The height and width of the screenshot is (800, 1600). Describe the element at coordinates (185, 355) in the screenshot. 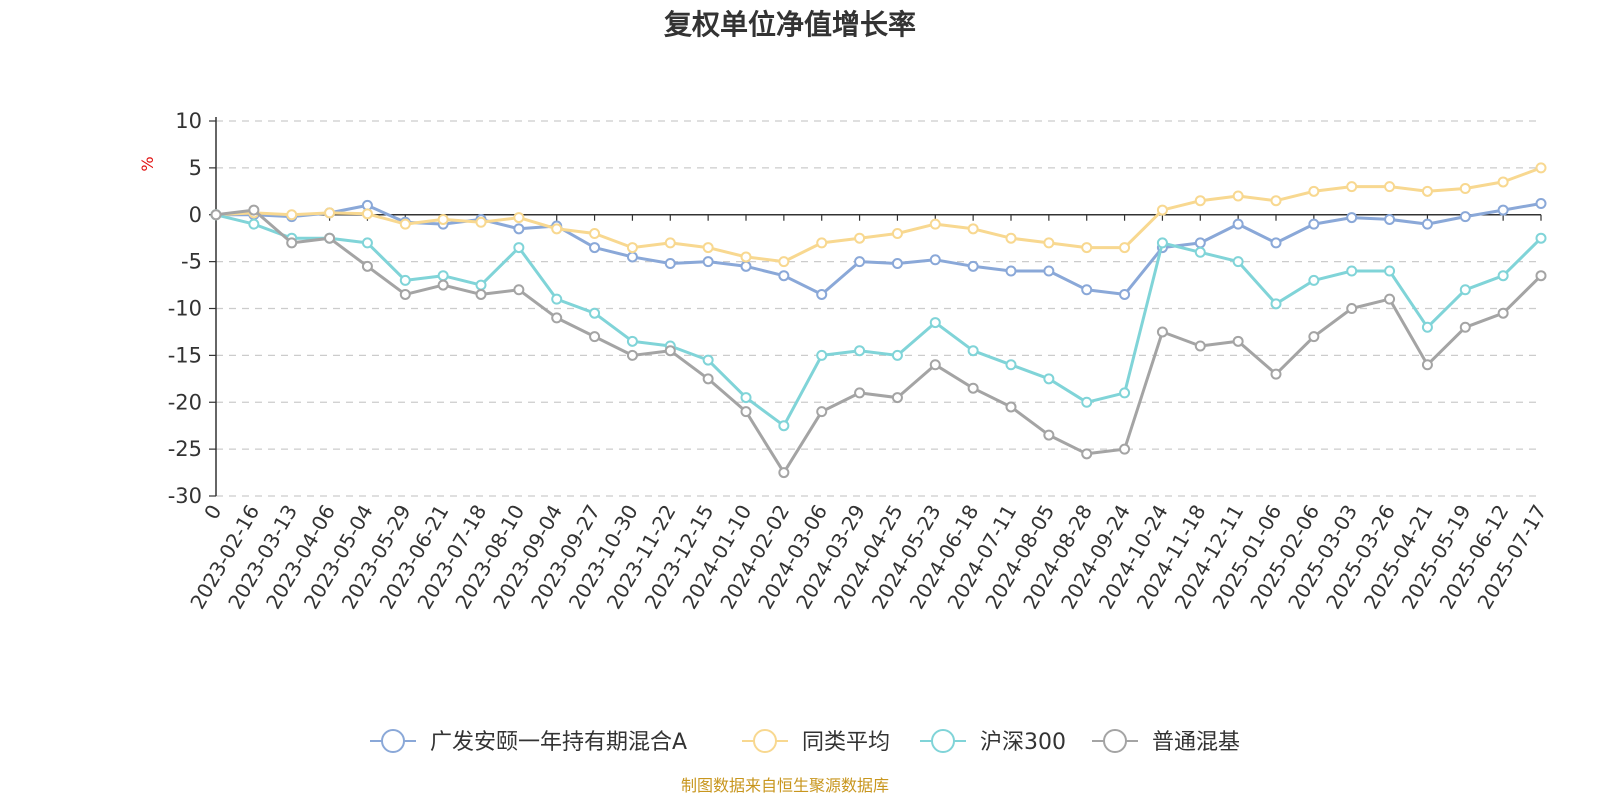

I see `y-tick-label: -15` at that location.